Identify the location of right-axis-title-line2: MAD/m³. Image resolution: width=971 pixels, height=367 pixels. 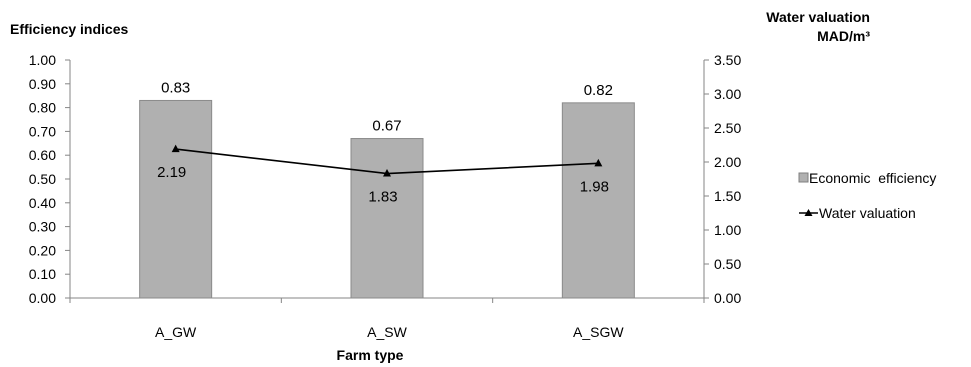
(843, 36).